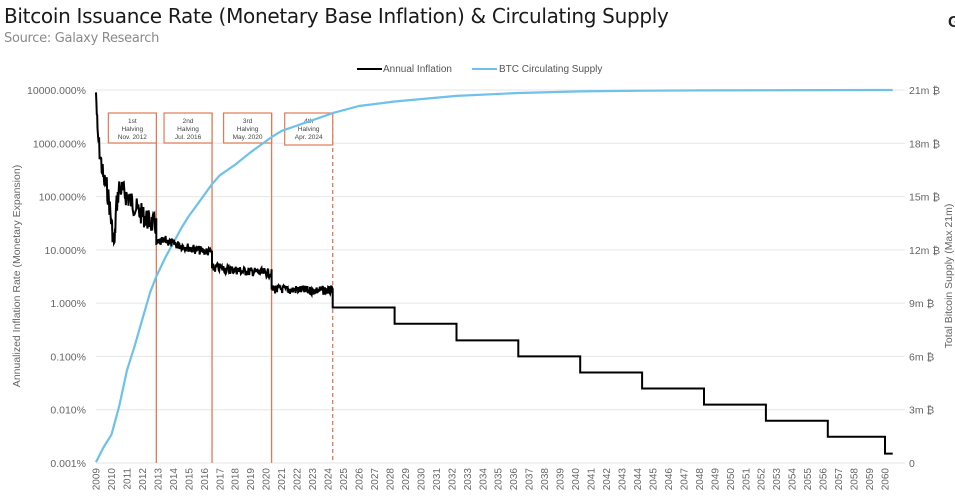  Describe the element at coordinates (158, 479) in the screenshot. I see `x-tick-label: 2013` at that location.